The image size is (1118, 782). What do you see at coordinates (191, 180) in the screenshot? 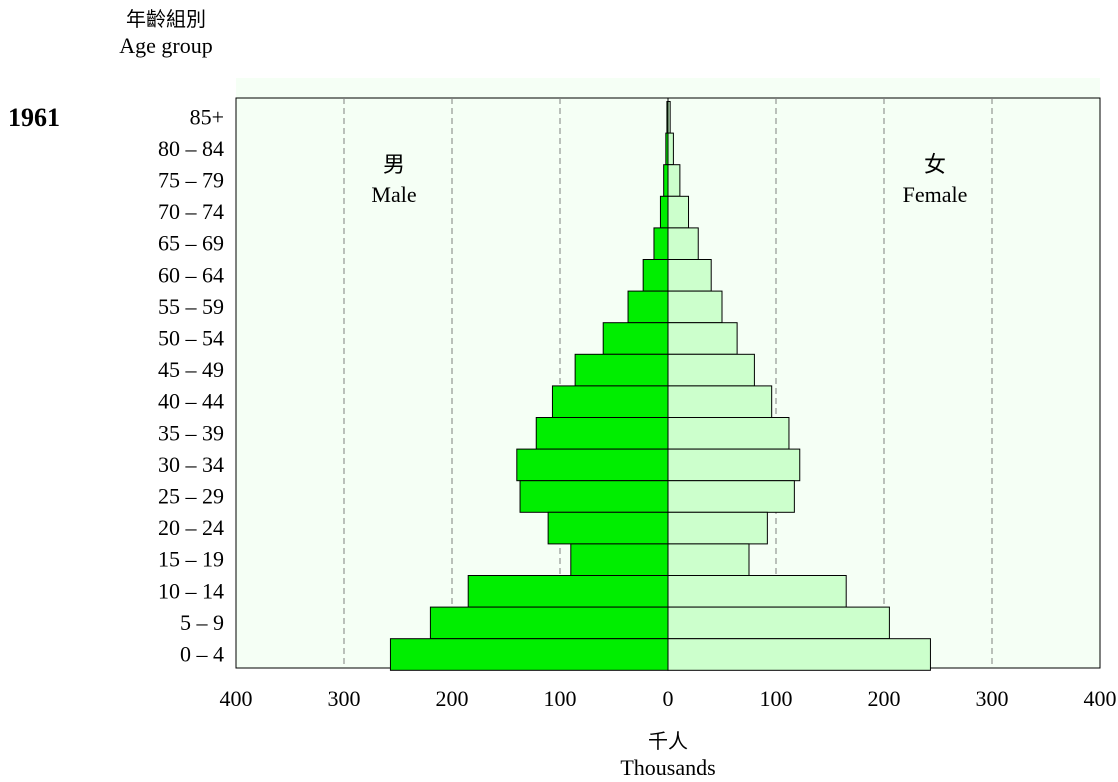
I see `age-group-label: 75 – 79` at bounding box center [191, 180].